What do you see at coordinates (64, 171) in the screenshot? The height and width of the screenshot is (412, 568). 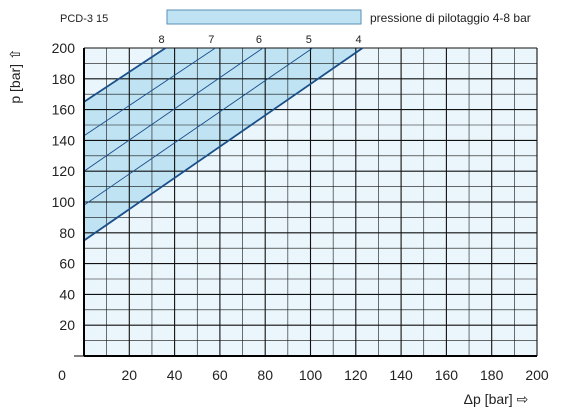 I see `y-tick-label: 120` at bounding box center [64, 171].